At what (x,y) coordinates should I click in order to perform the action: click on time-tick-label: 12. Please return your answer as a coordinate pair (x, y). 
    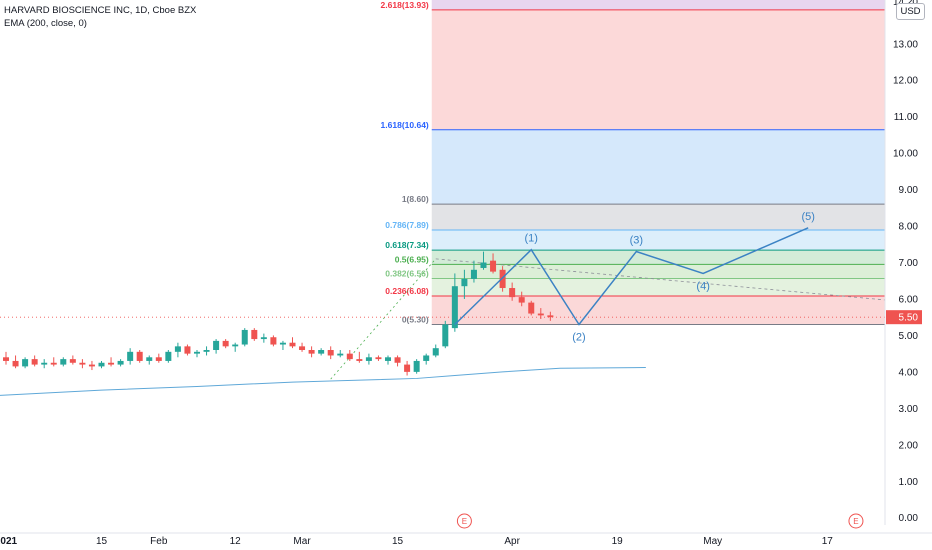
    Looking at the image, I should click on (236, 541).